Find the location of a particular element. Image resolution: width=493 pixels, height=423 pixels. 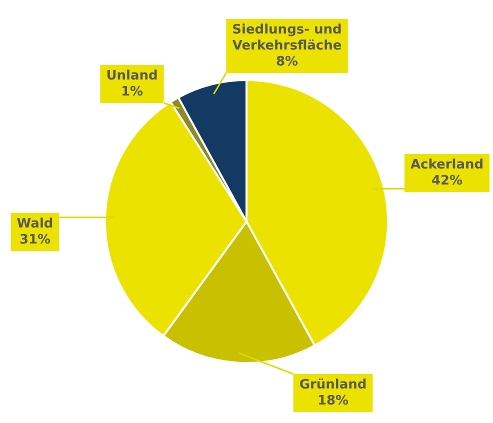

data-label: 31% is located at coordinates (35, 240).